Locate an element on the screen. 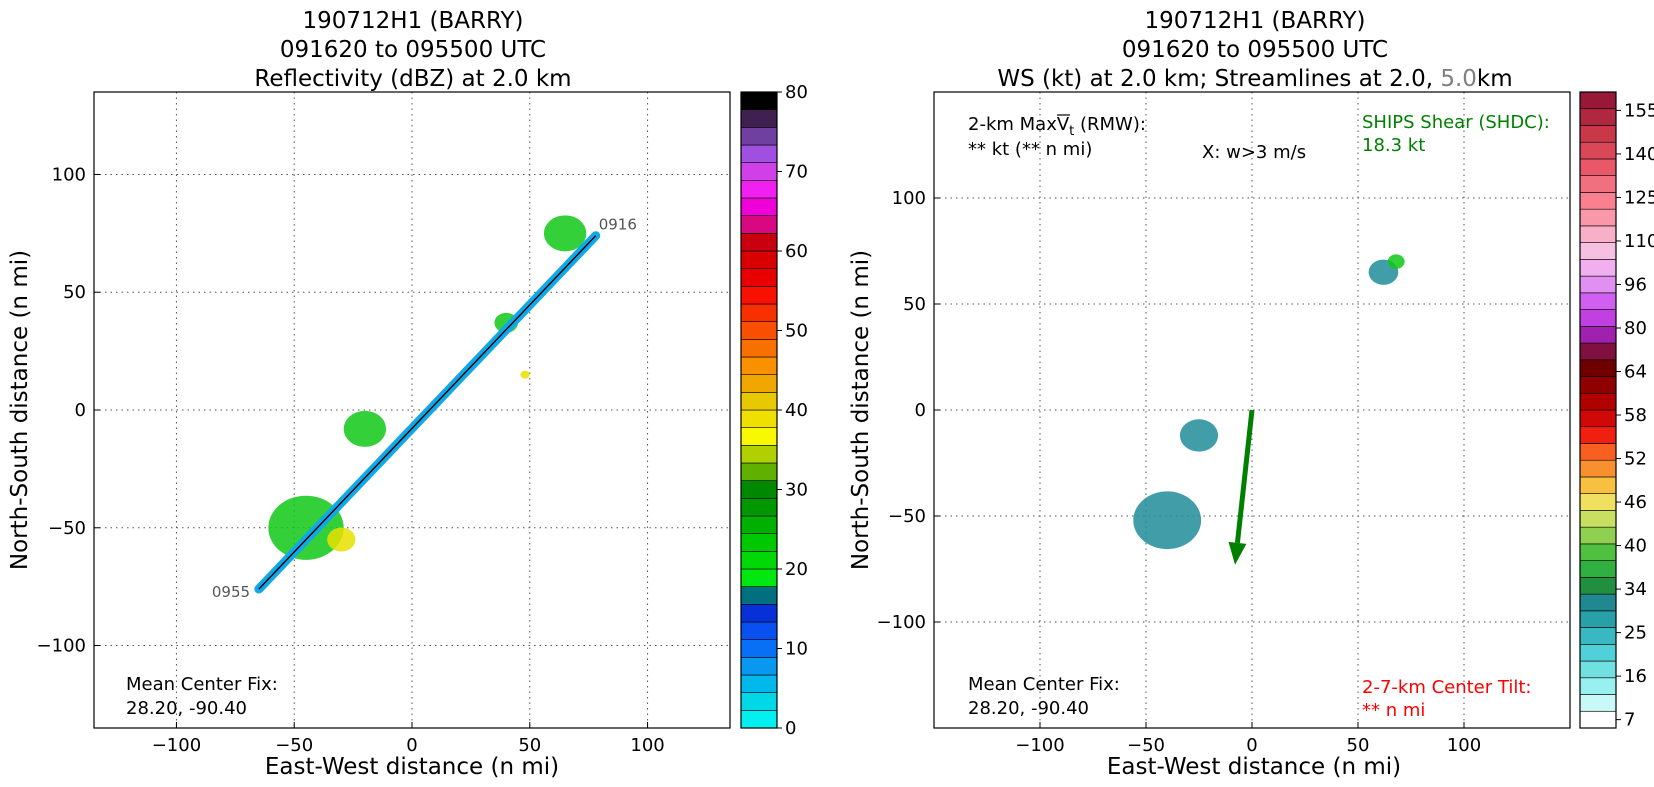 This screenshot has width=1654, height=787. left-y-tick-label: 100 is located at coordinates (69, 174).